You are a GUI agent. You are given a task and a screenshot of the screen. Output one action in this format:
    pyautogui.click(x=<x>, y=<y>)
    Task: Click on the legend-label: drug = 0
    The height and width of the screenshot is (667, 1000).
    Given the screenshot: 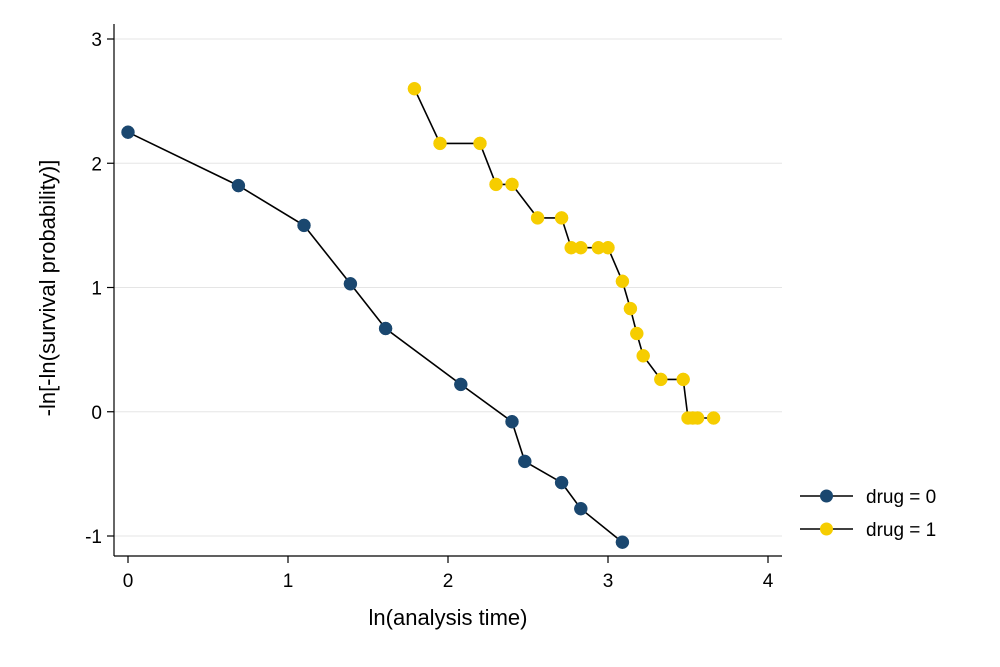 What is the action you would take?
    pyautogui.click(x=901, y=497)
    